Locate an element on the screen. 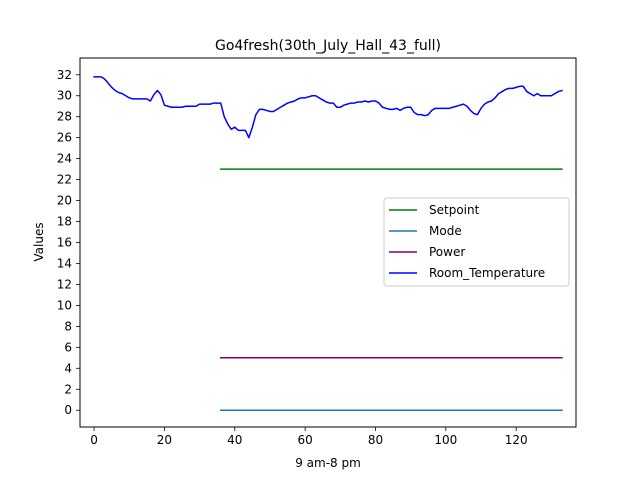  chart-title: Go4fresh(30th_July_Hall_43_full) is located at coordinates (328, 46).